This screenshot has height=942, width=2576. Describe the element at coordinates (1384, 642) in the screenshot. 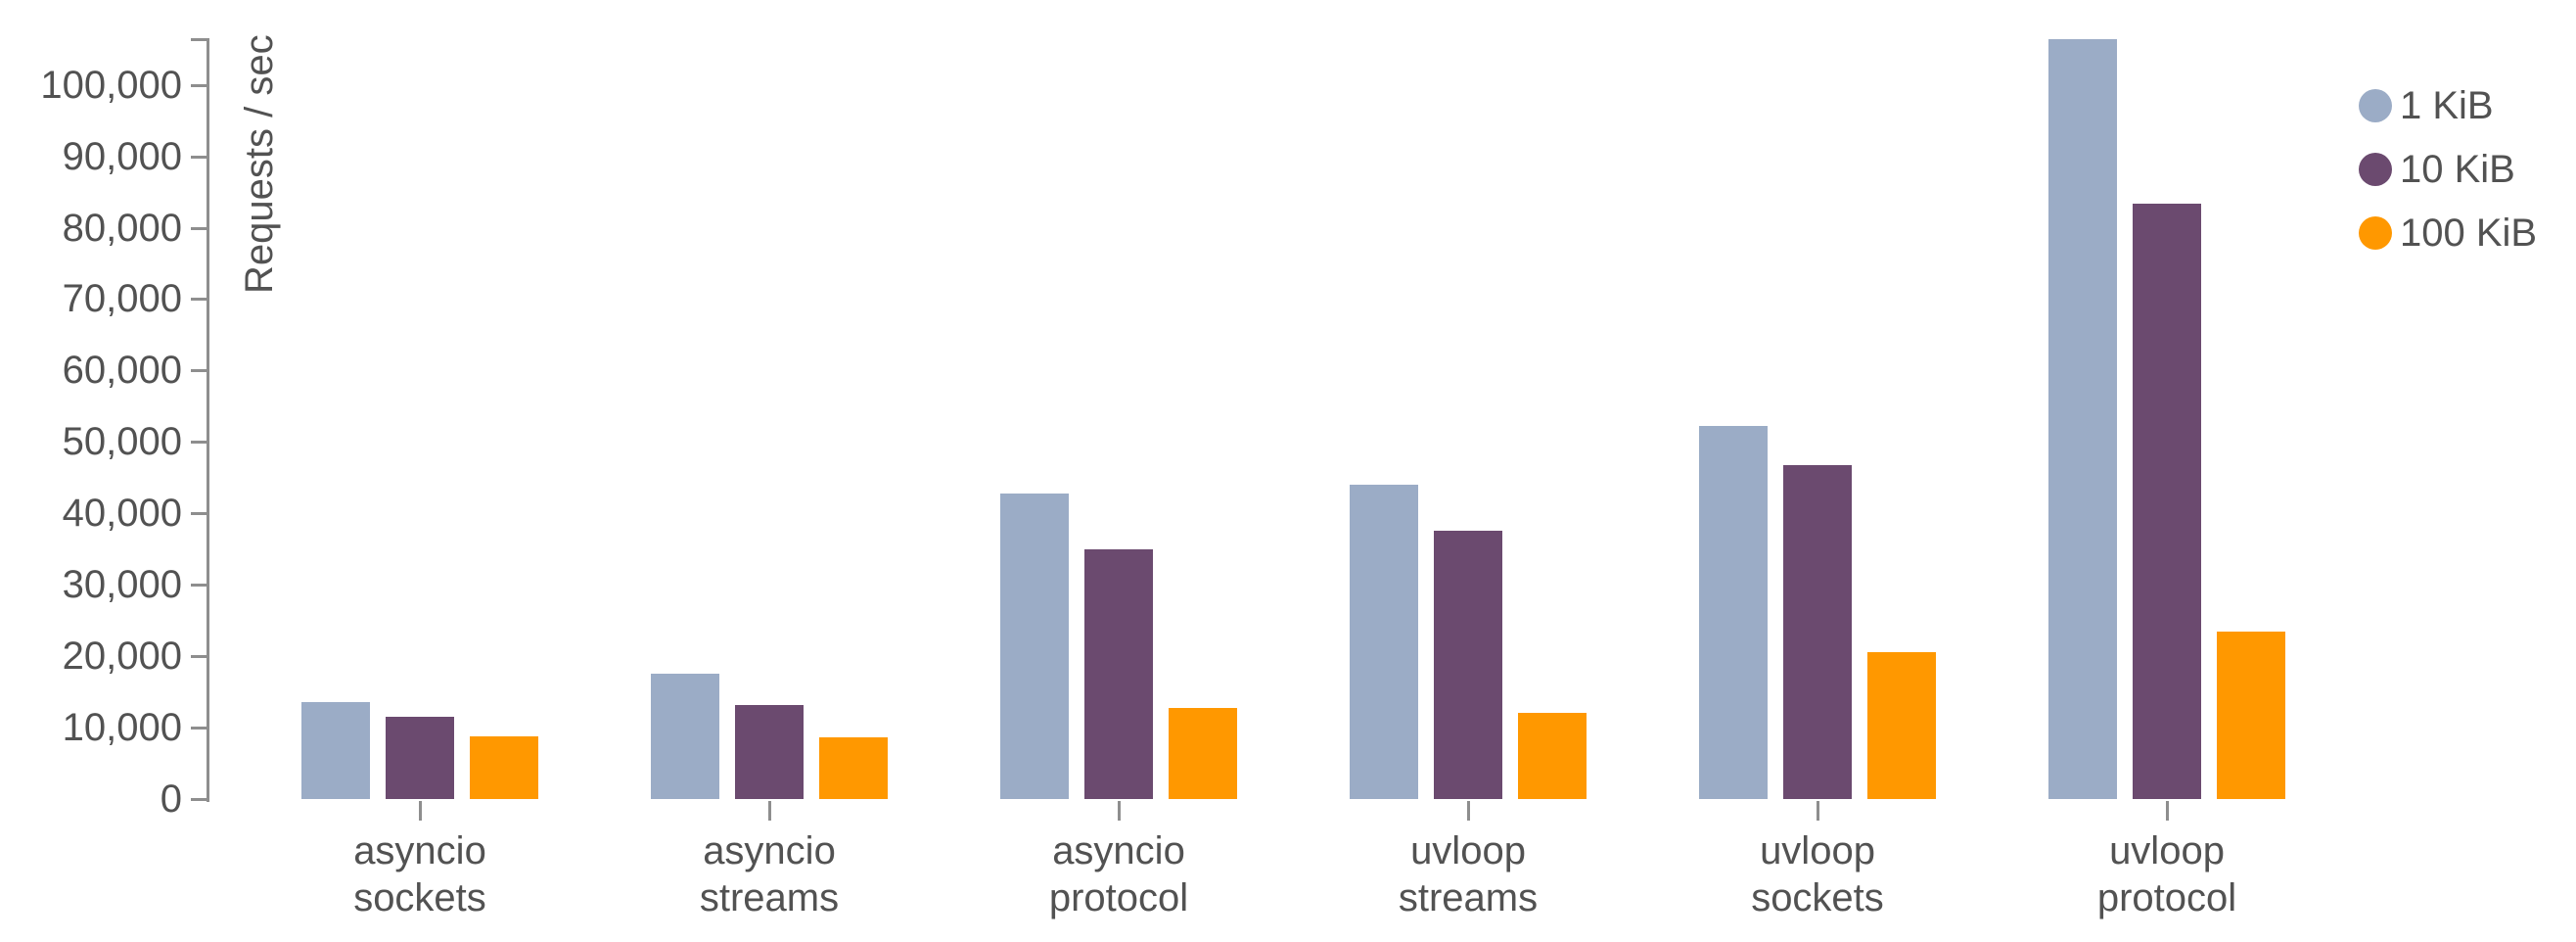

I see `bar-1-kib-uvloop-streams` at that location.